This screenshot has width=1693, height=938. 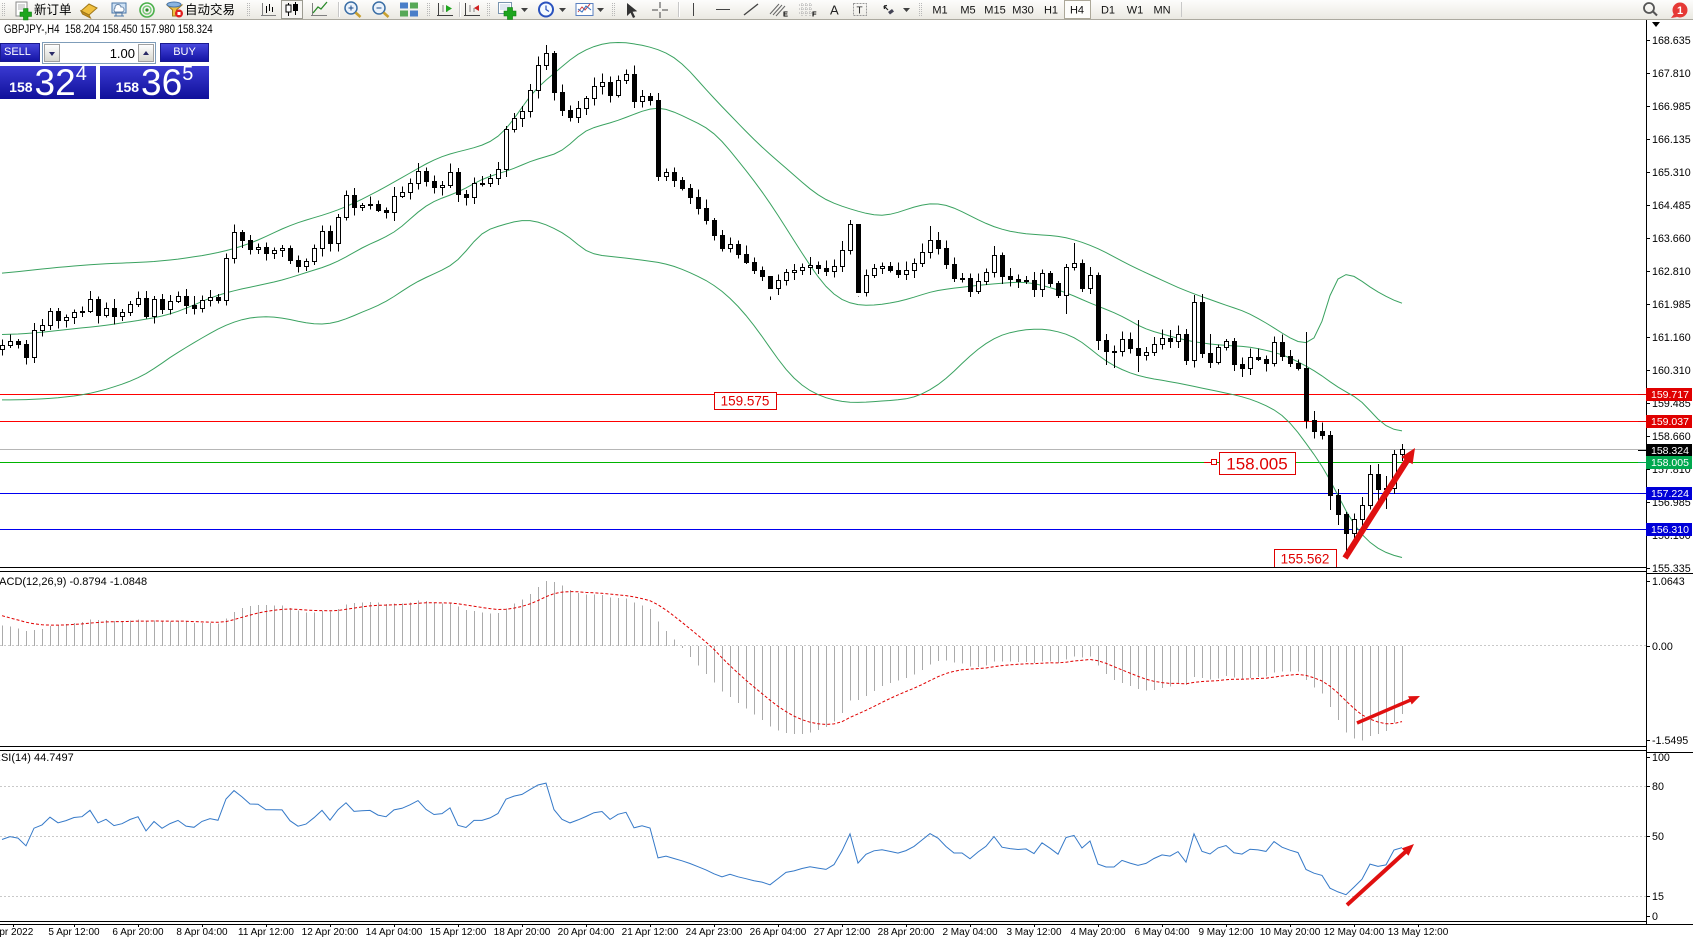 What do you see at coordinates (1671, 272) in the screenshot?
I see `svg-text: 162.810` at bounding box center [1671, 272].